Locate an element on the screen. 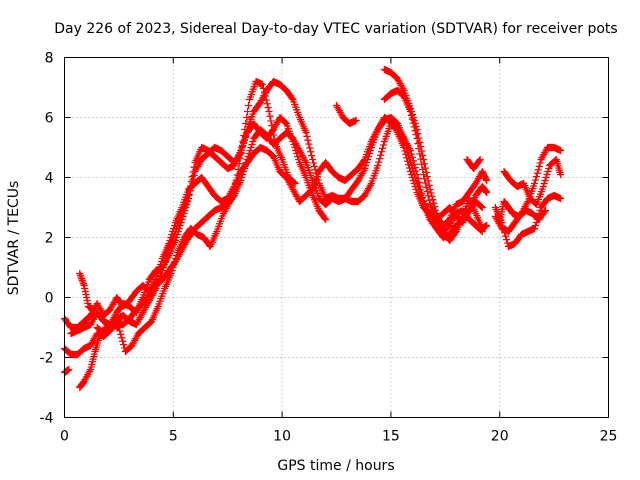 The height and width of the screenshot is (480, 640). x-axis-label: GPS time / hours is located at coordinates (335, 466).